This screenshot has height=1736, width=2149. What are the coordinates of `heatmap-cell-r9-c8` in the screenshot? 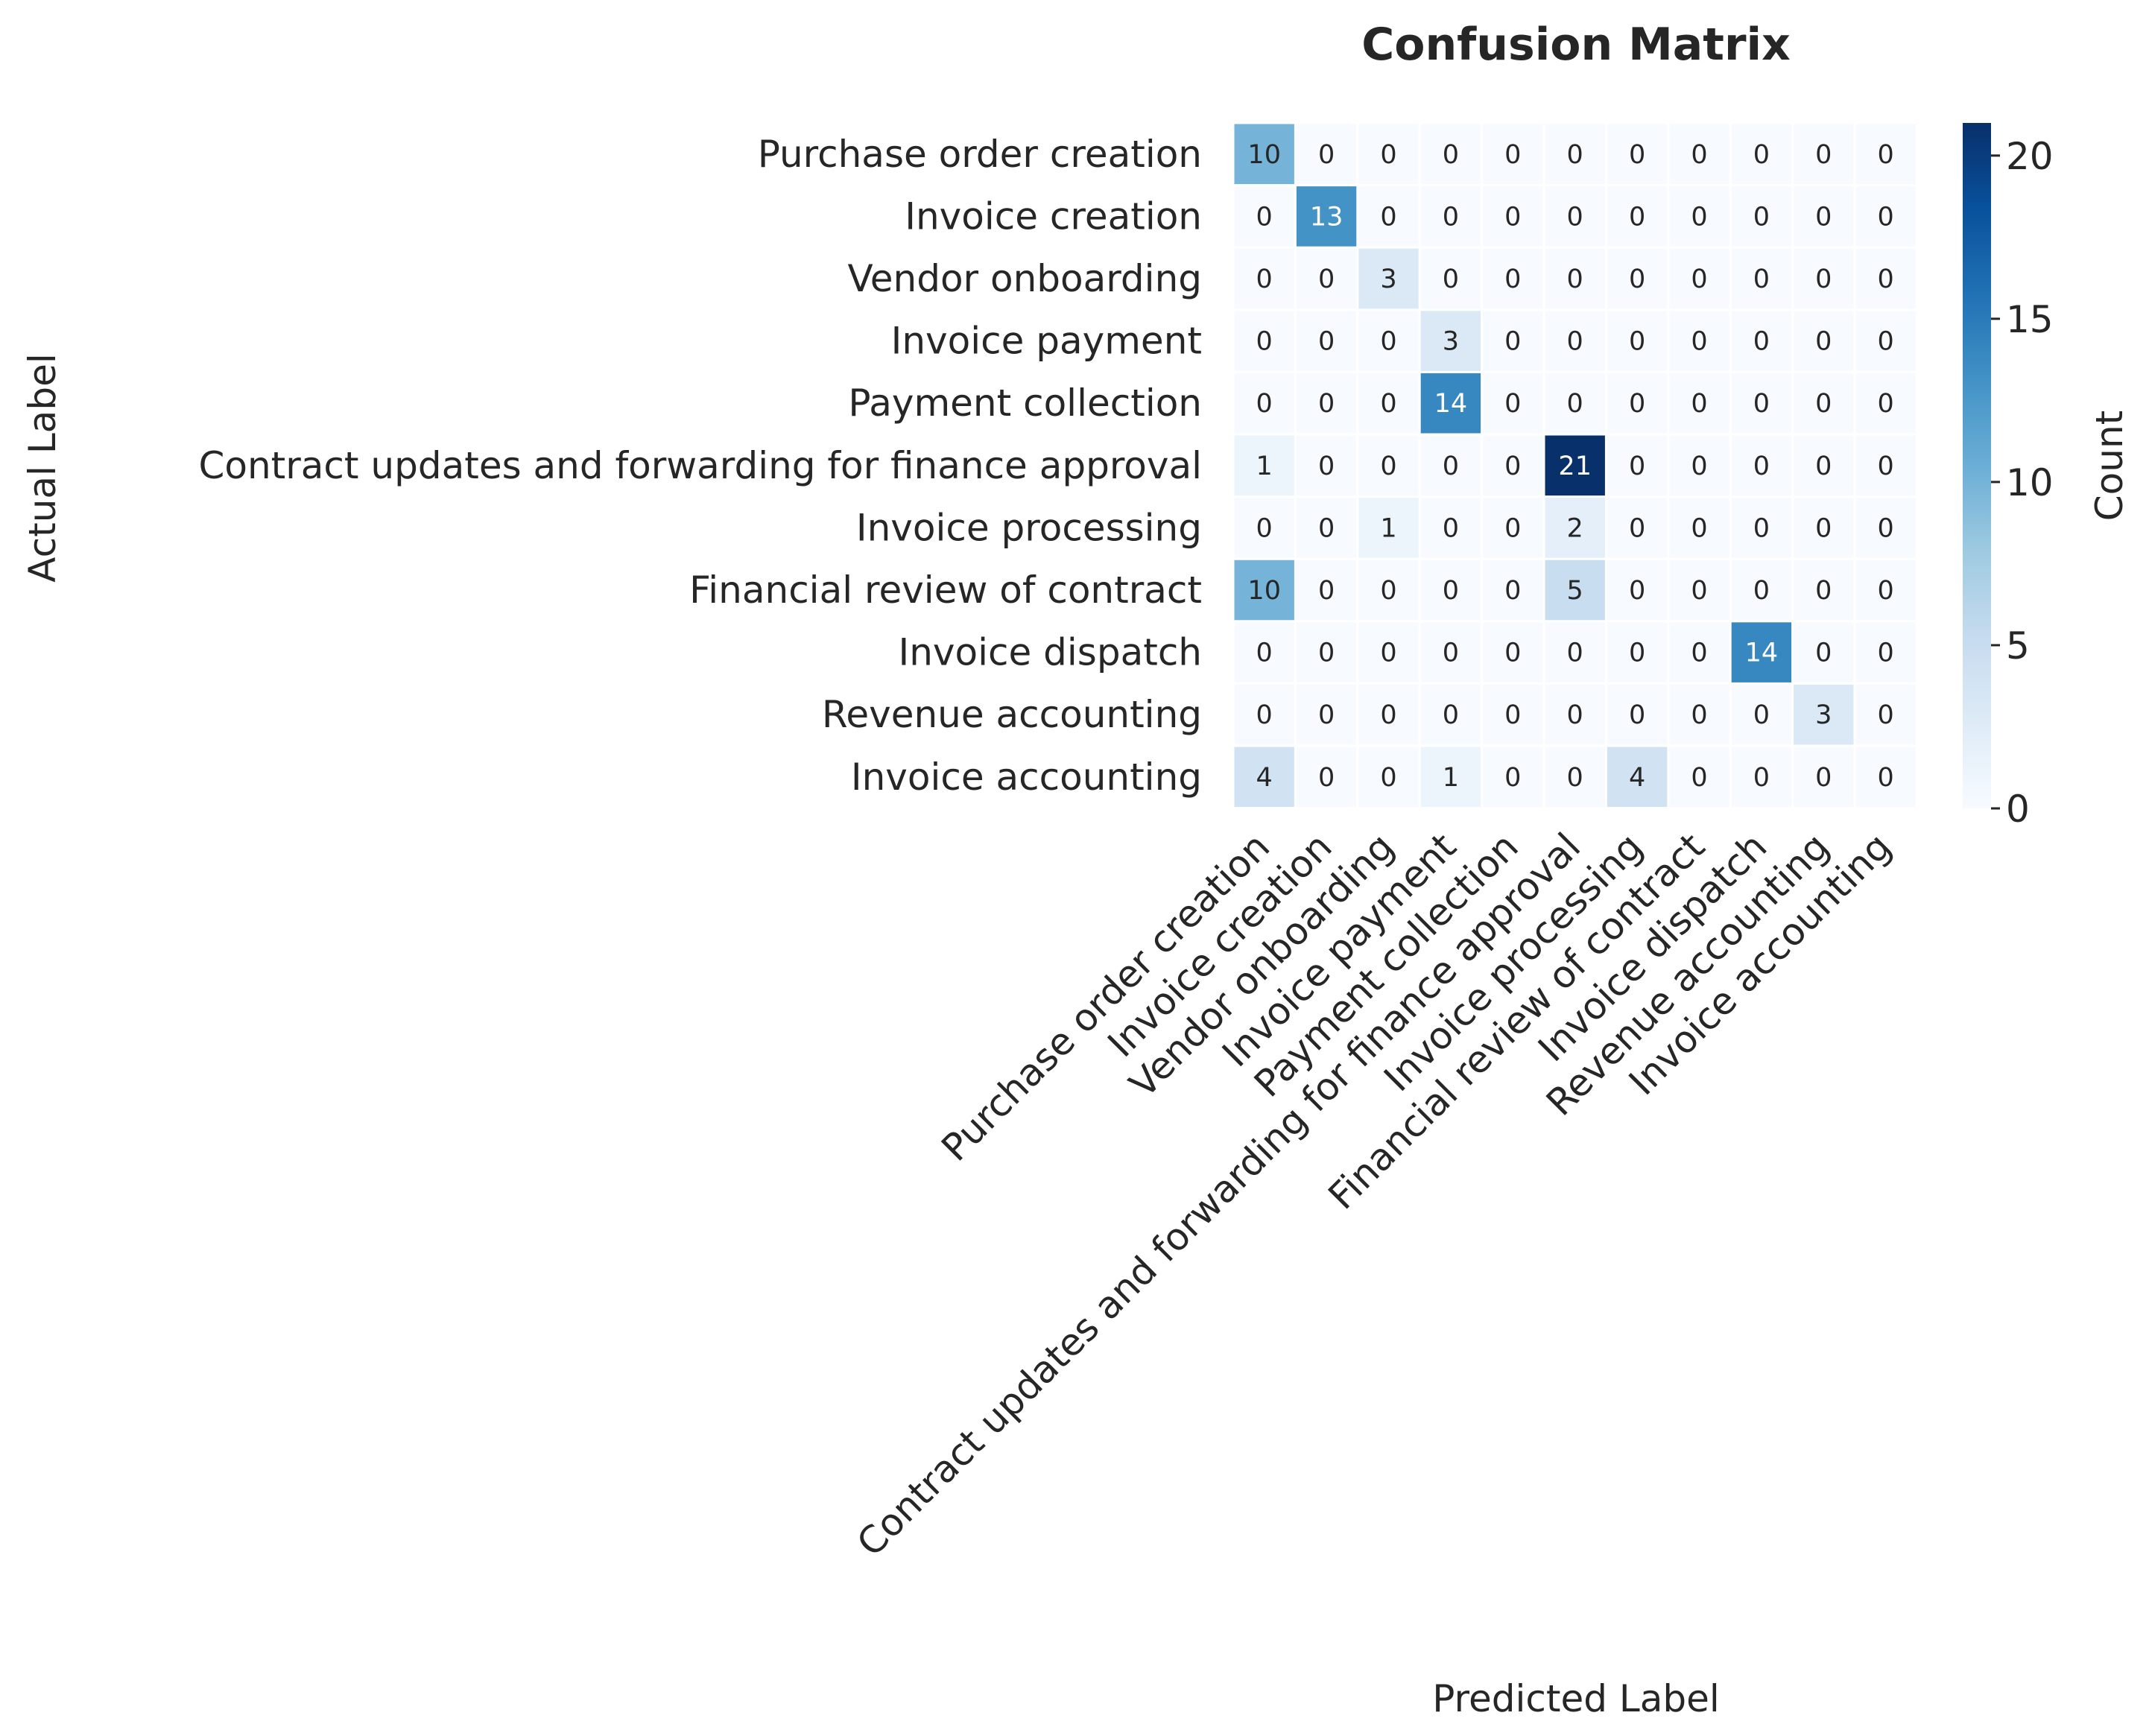 It's located at (1761, 714).